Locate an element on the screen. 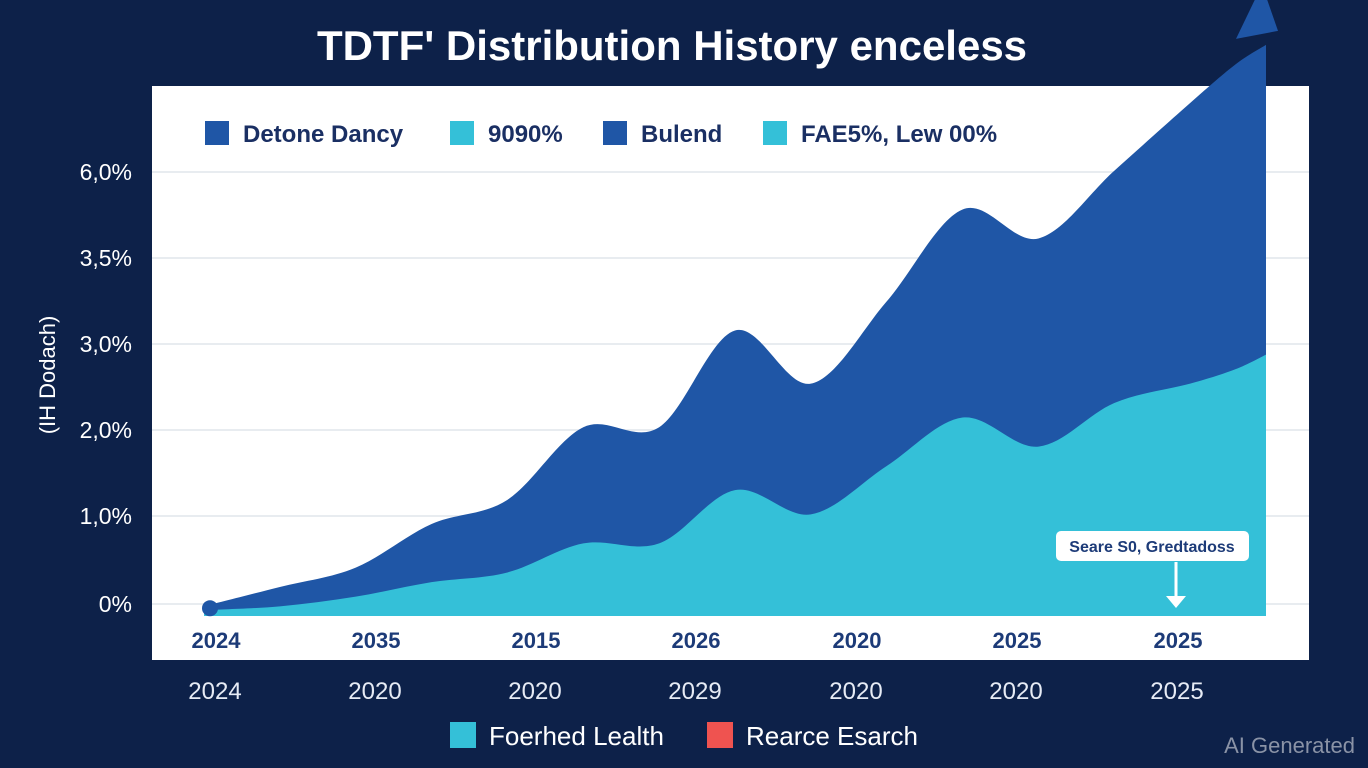 This screenshot has width=1368, height=768. x-tick-label-inner: 2026 is located at coordinates (696, 640).